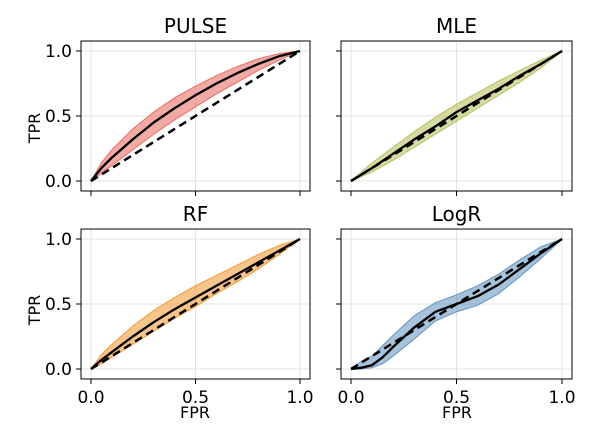 This screenshot has width=598, height=448. Describe the element at coordinates (34, 311) in the screenshot. I see `figure-ylabel-bottom: TPR` at that location.